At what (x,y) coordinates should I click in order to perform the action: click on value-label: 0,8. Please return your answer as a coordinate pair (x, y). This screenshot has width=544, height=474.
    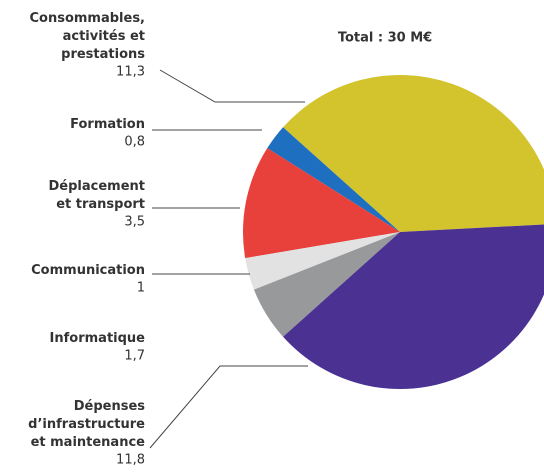
    Looking at the image, I should click on (134, 142).